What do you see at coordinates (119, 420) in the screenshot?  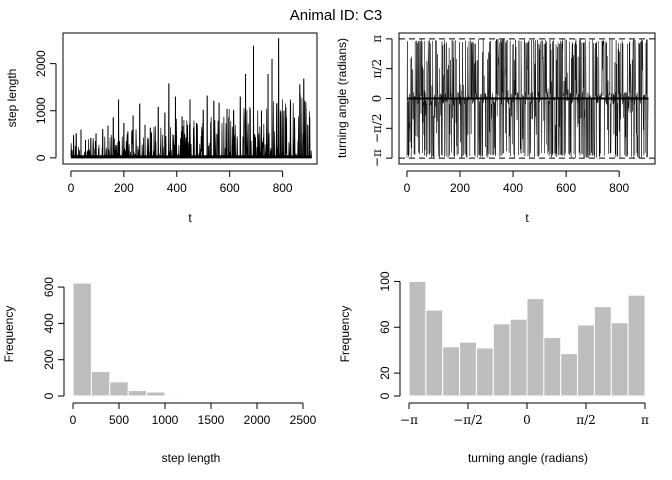 I see `x-tick-label: 500` at bounding box center [119, 420].